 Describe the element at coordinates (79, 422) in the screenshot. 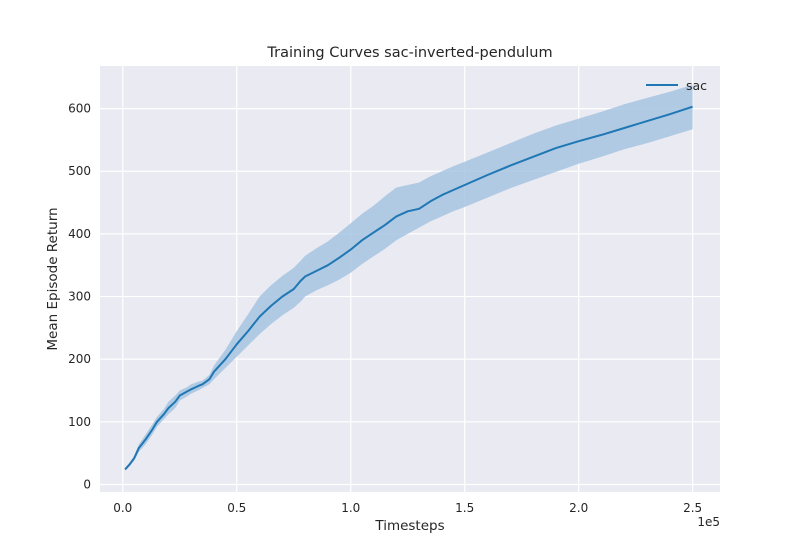

I see `y-tick-label: 100` at that location.